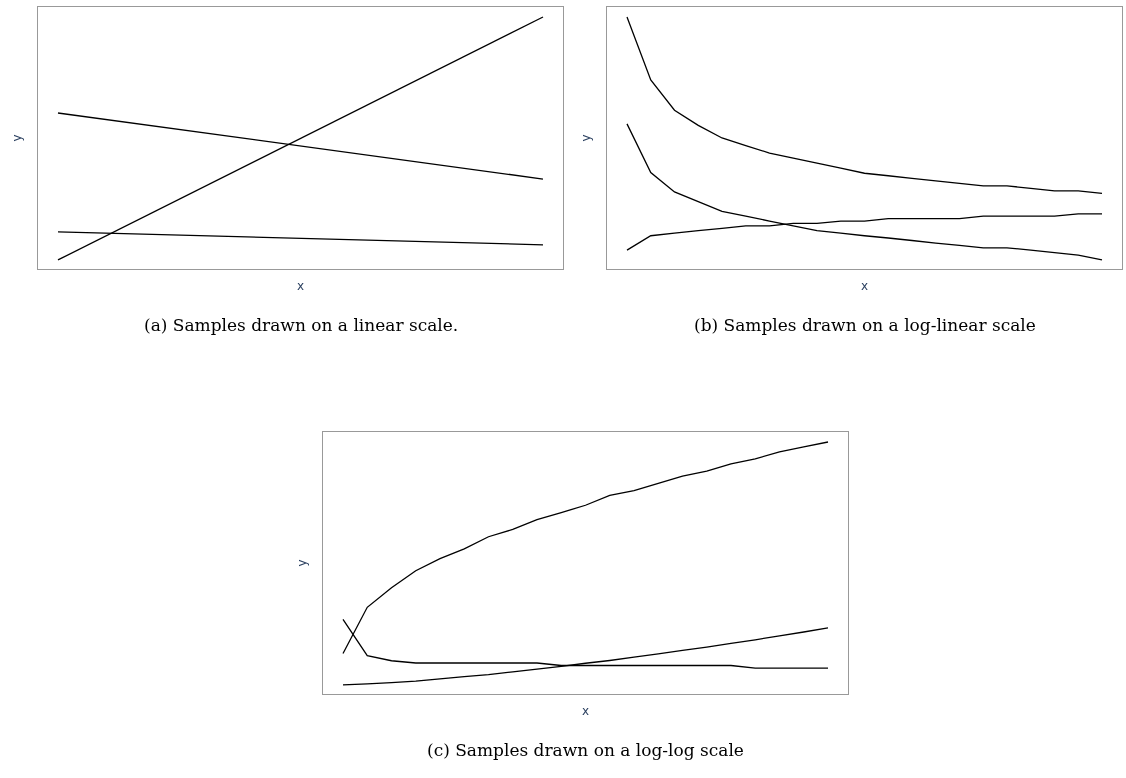 This screenshot has width=1126, height=778. I want to click on text: (c) Samples drawn on a log-log scale, so click(585, 750).